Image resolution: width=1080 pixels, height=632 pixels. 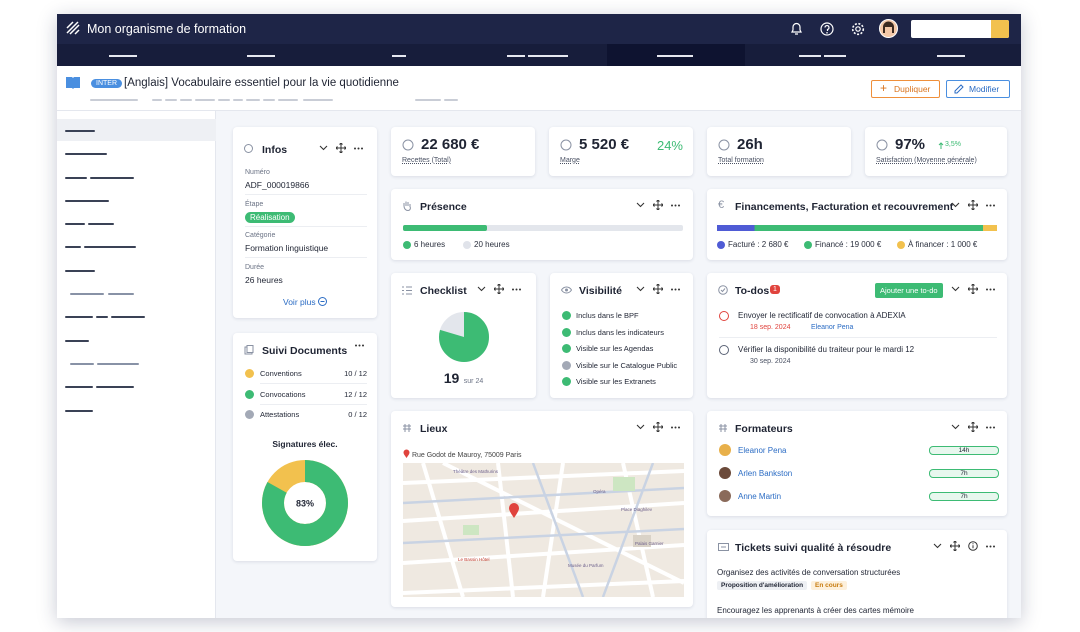 I want to click on visibility-item: Visible sur le Catalogue Public, so click(x=627, y=365).